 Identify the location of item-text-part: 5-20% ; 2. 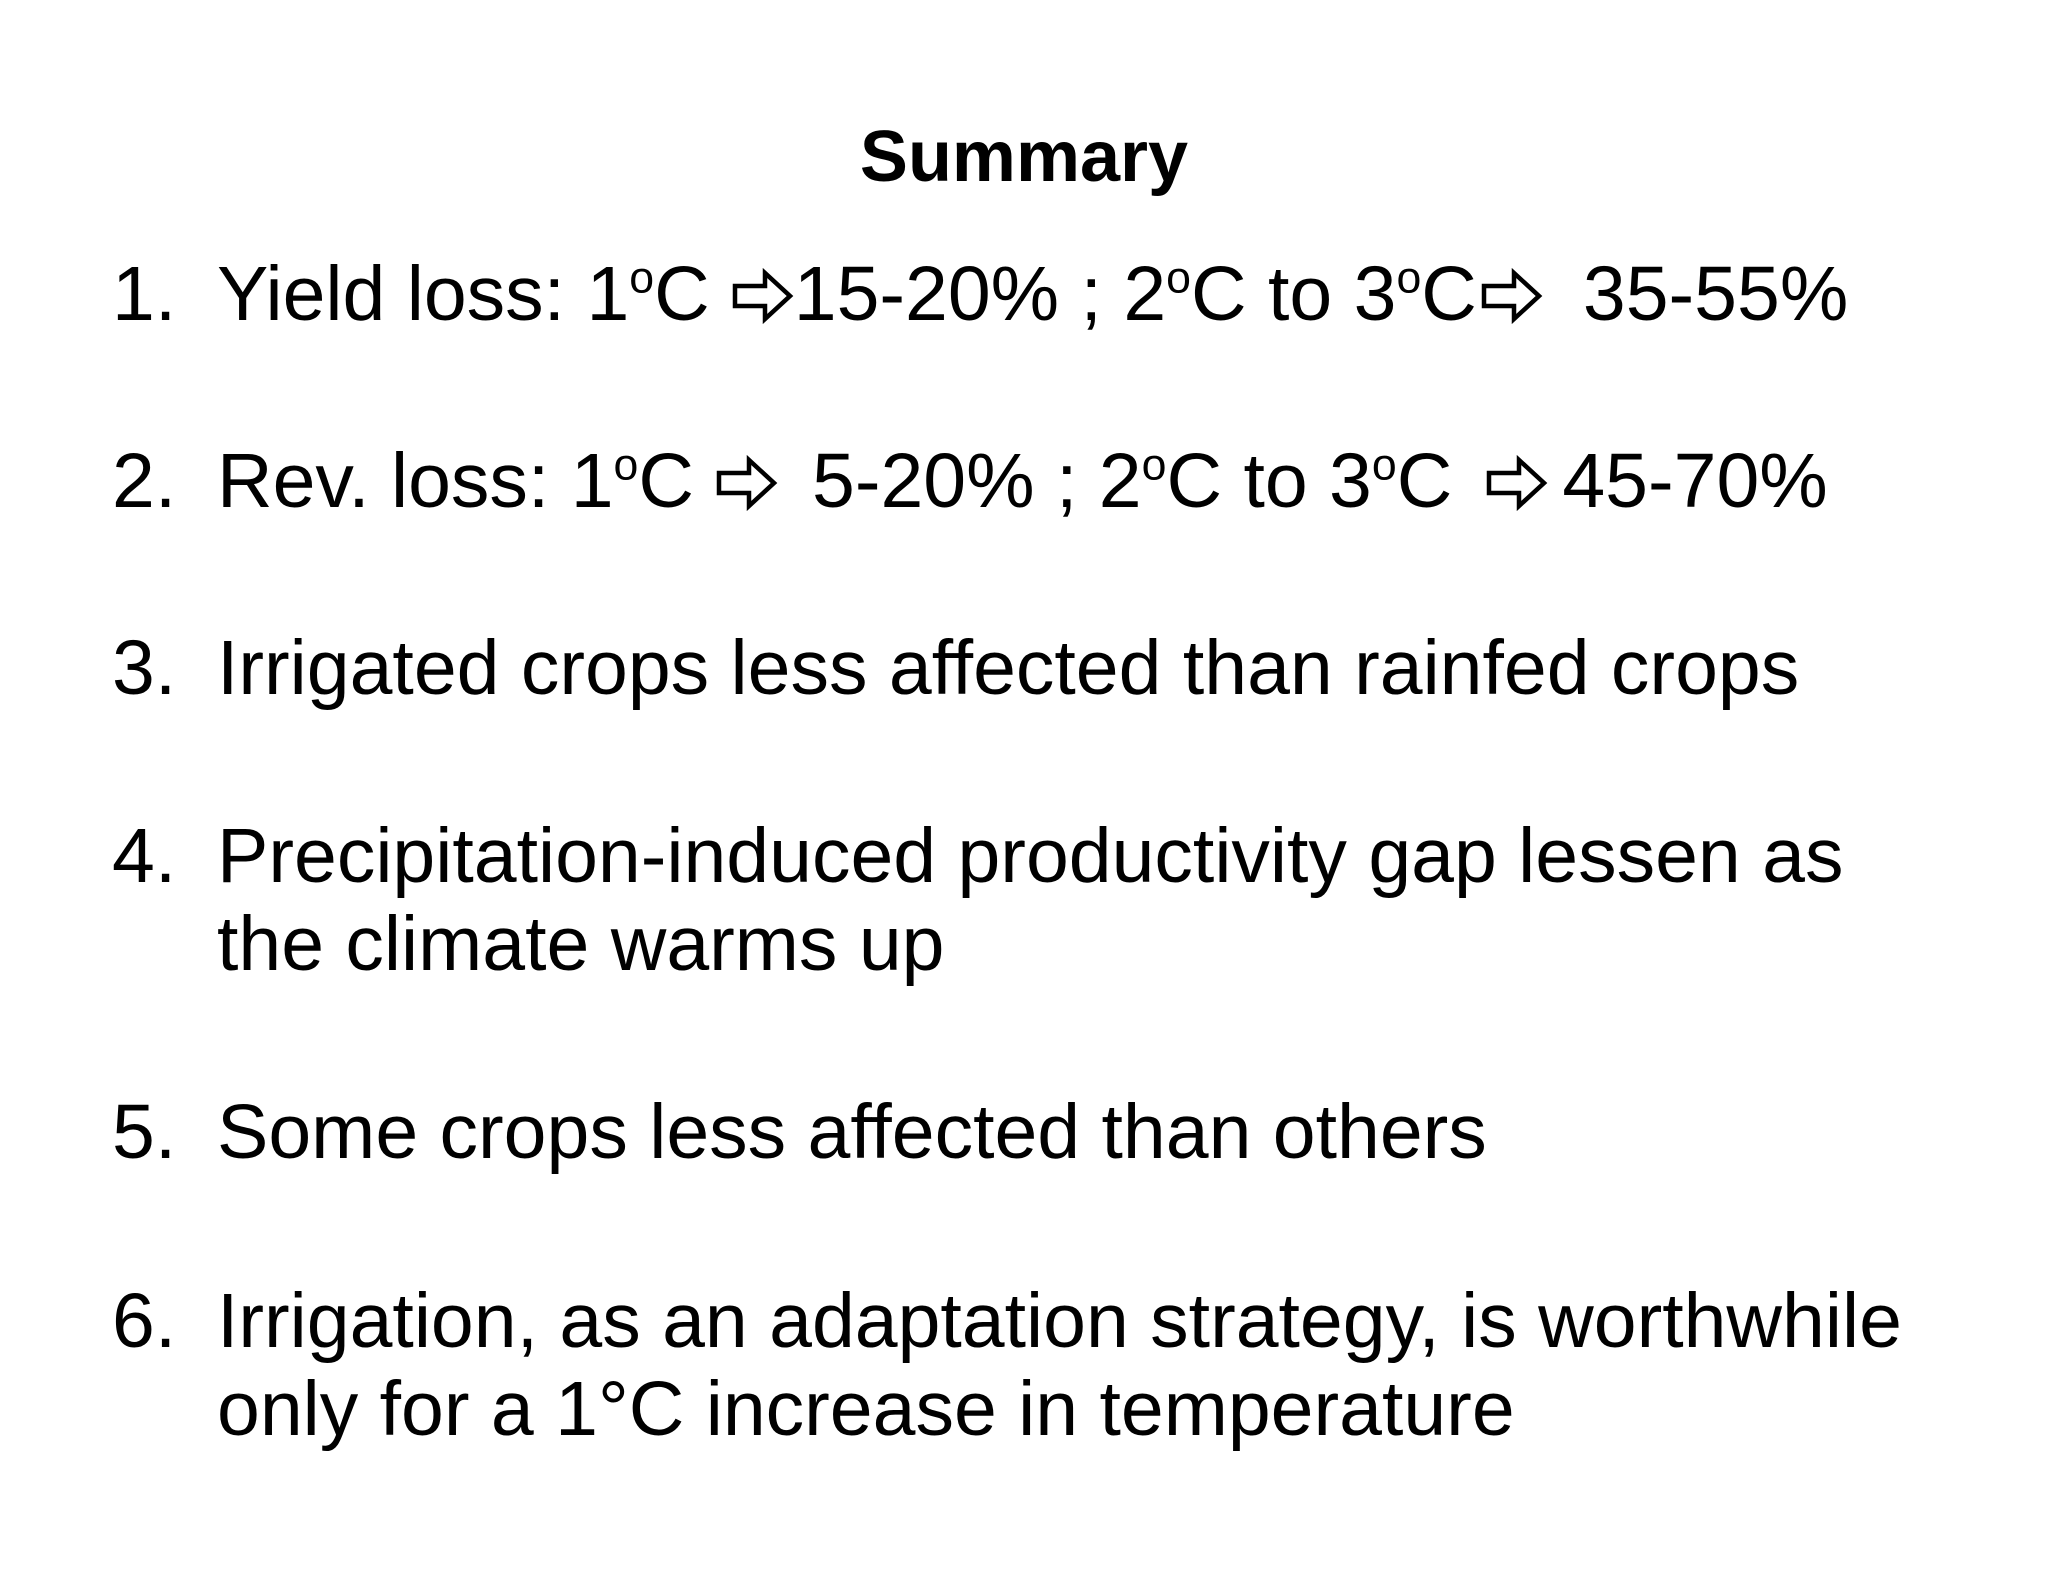
(977, 481).